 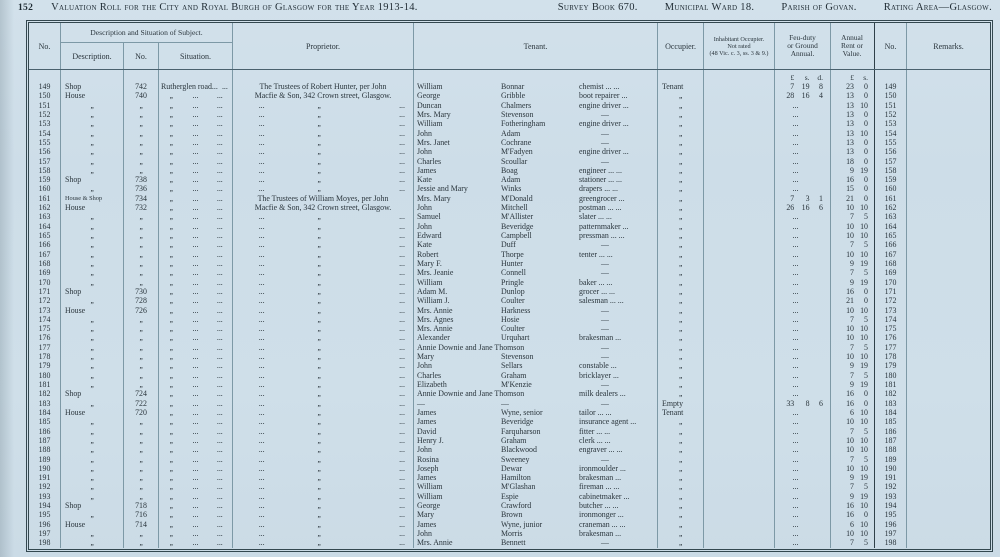 I want to click on row-no-right: 188, so click(x=890, y=450).